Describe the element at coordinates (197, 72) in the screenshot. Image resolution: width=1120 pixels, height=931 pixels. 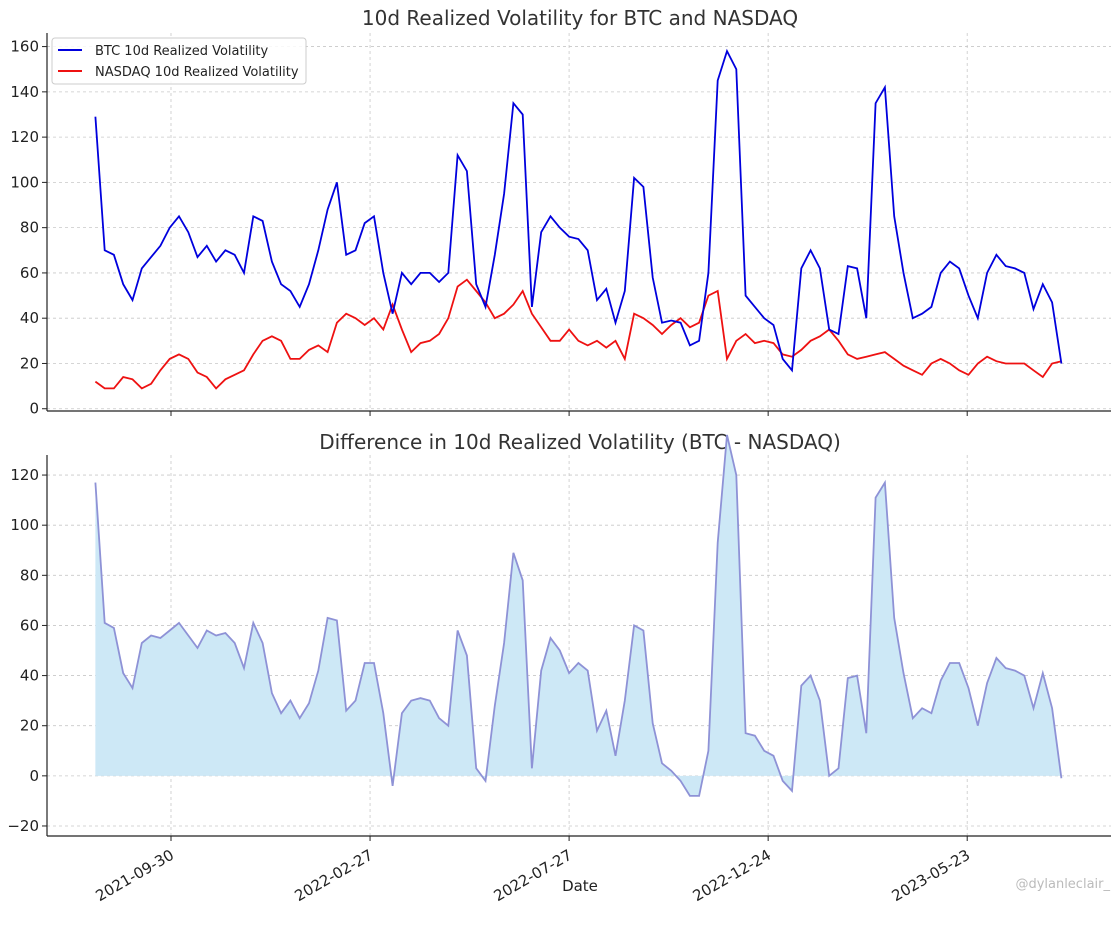
I see `legend-label-nasdaq: NASDAQ 10d Realized Volatility` at that location.